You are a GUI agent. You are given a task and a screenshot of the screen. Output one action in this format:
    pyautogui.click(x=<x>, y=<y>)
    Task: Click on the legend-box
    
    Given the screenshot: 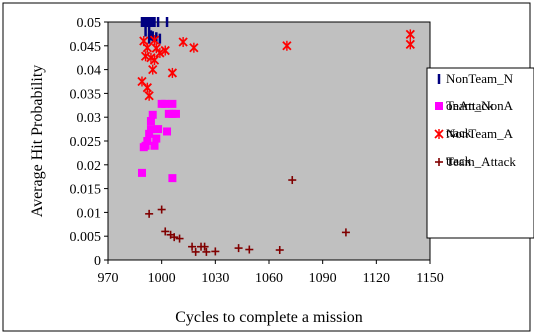 What is the action you would take?
    pyautogui.click(x=480, y=153)
    